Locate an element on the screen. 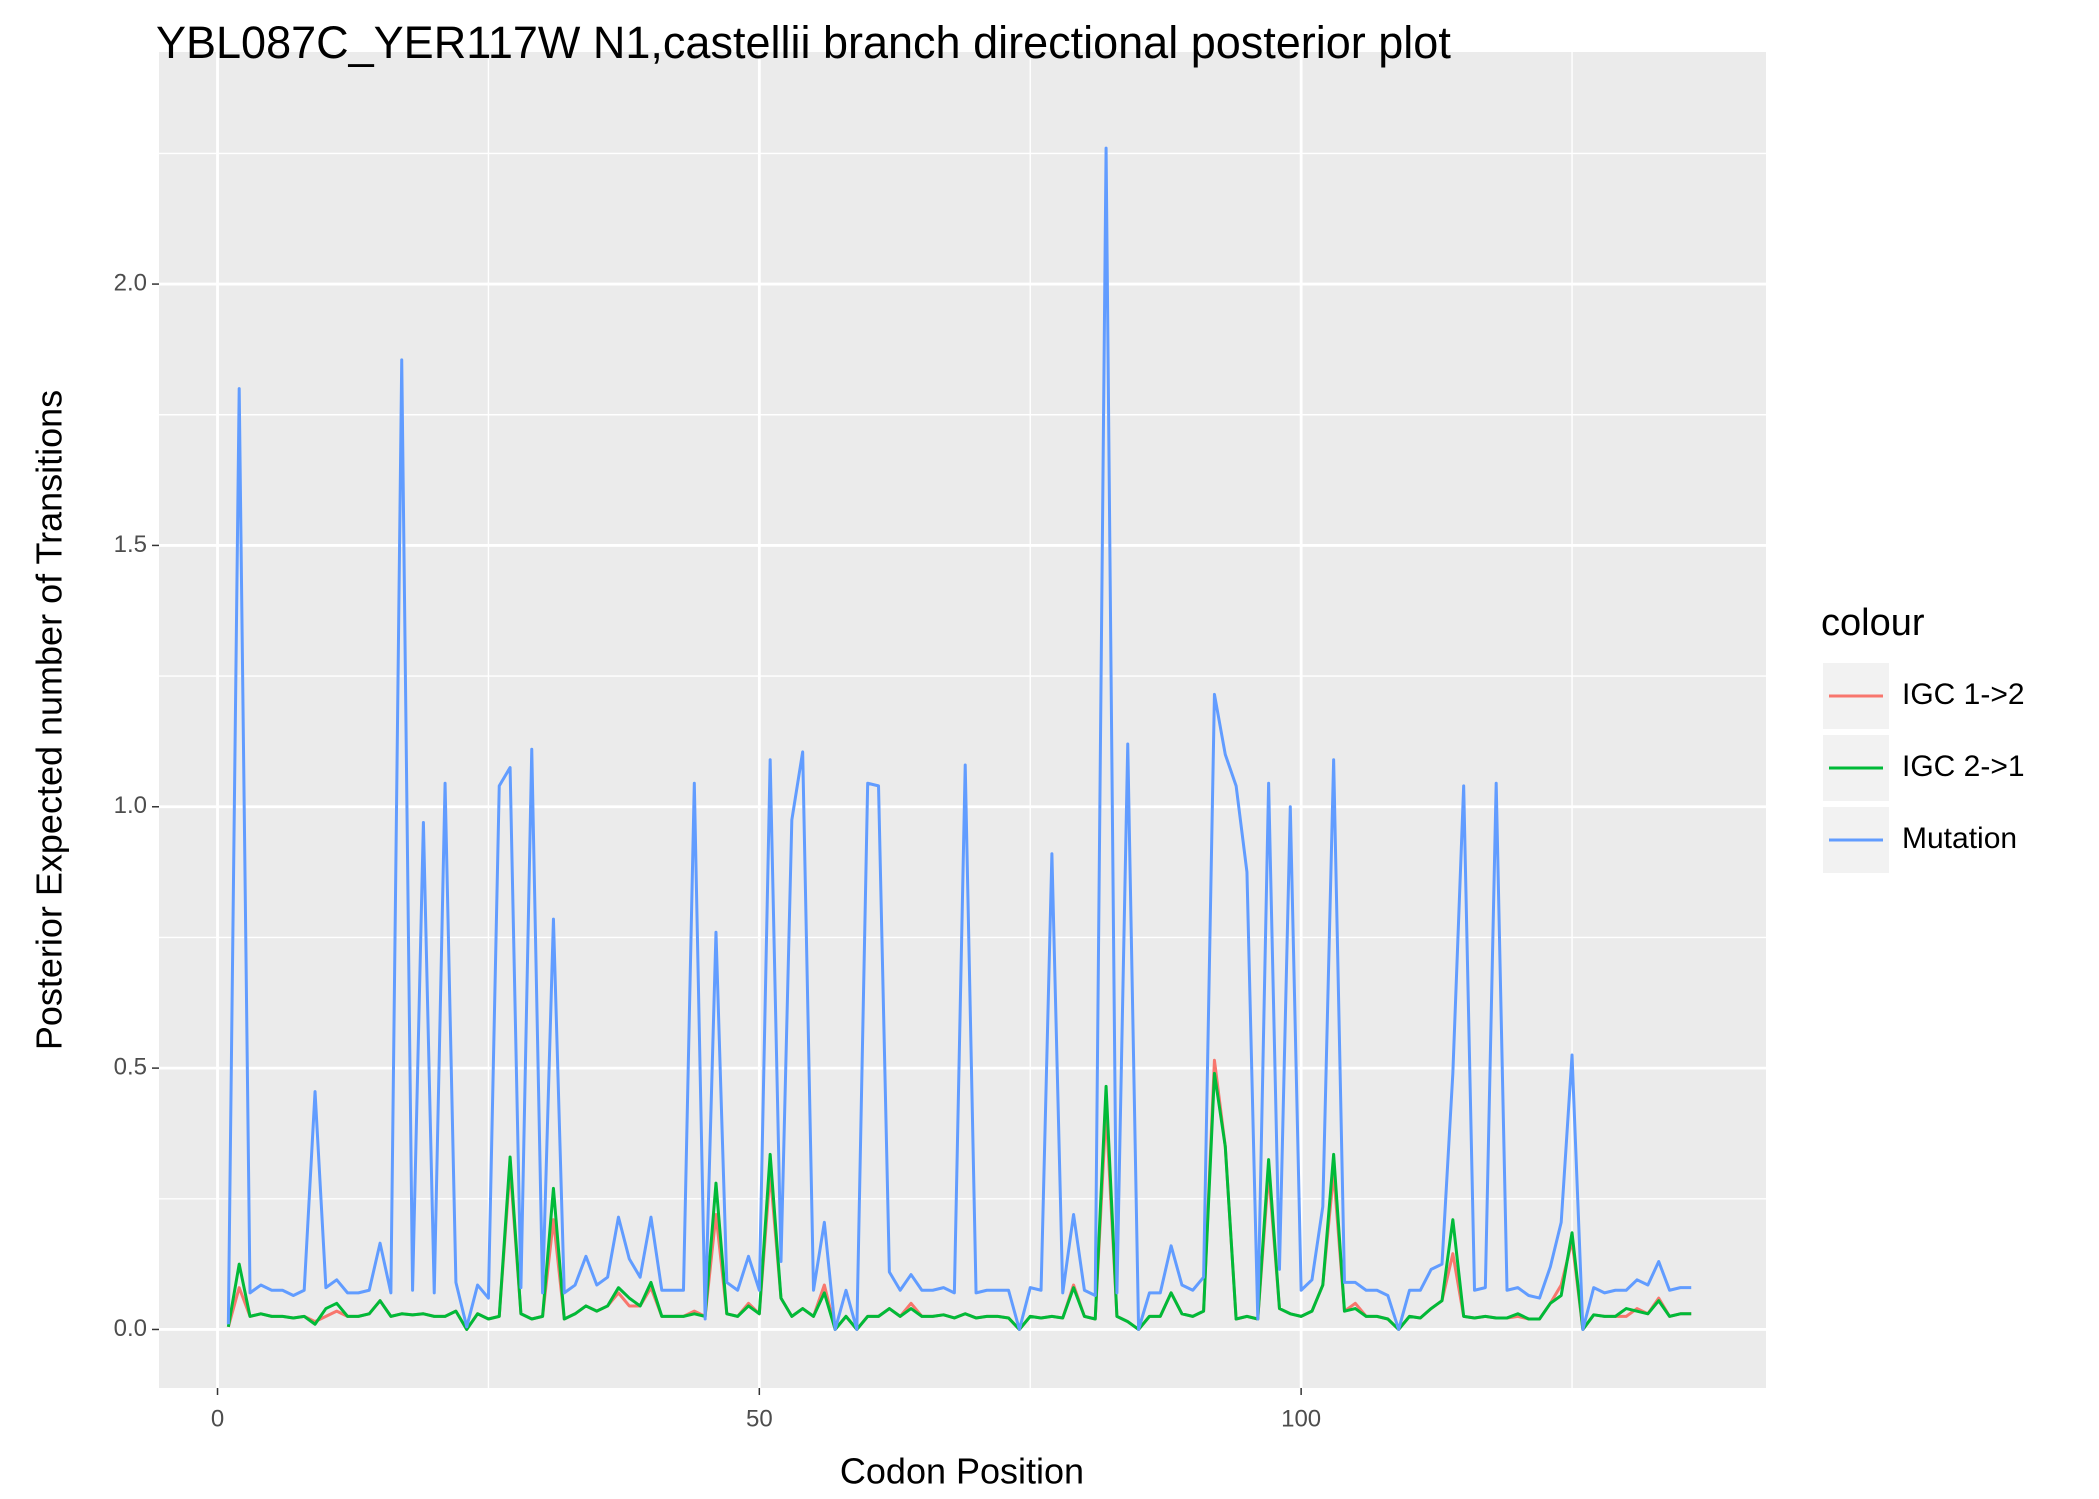 This screenshot has width=2099, height=1499. y-tick-label: 1.5 is located at coordinates (130, 544).